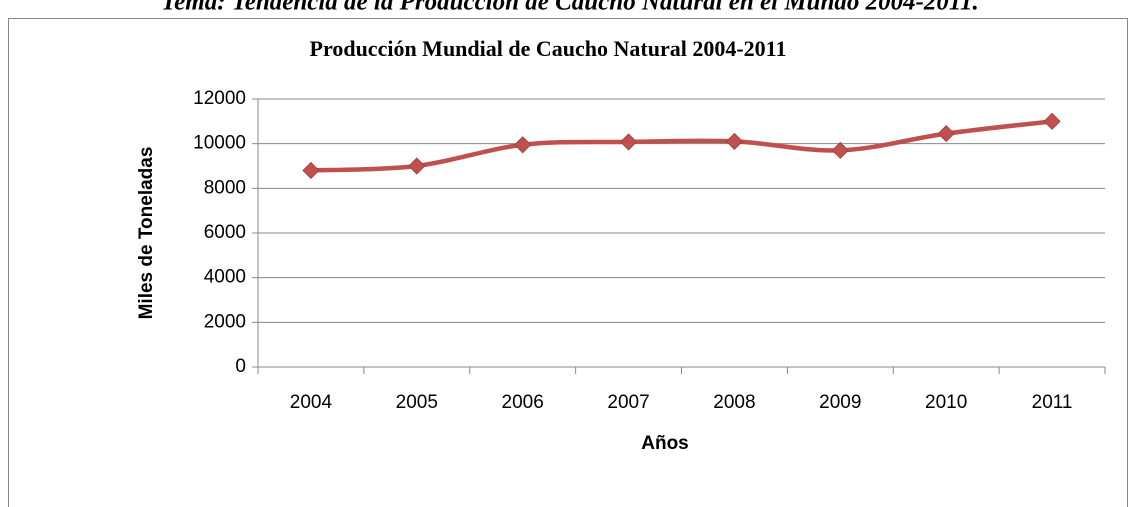 This screenshot has width=1139, height=507. I want to click on series-line, so click(681, 146).